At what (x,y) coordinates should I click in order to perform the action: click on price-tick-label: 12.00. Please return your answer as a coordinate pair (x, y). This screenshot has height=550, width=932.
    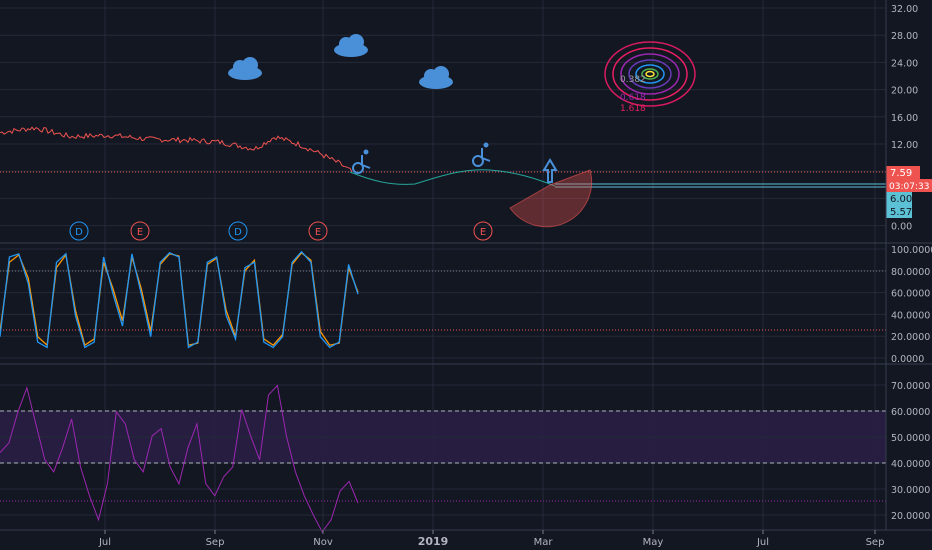
    Looking at the image, I should click on (904, 145).